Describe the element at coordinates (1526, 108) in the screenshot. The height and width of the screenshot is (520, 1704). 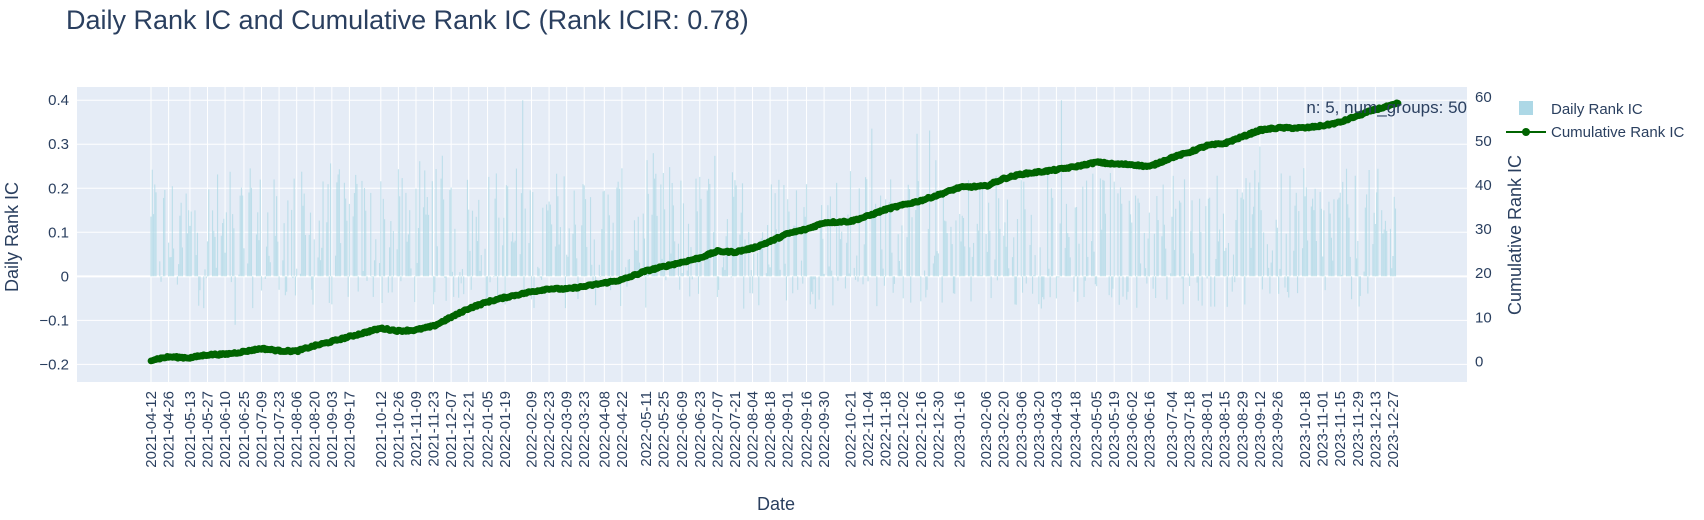
I see `legend-swatch-bar` at that location.